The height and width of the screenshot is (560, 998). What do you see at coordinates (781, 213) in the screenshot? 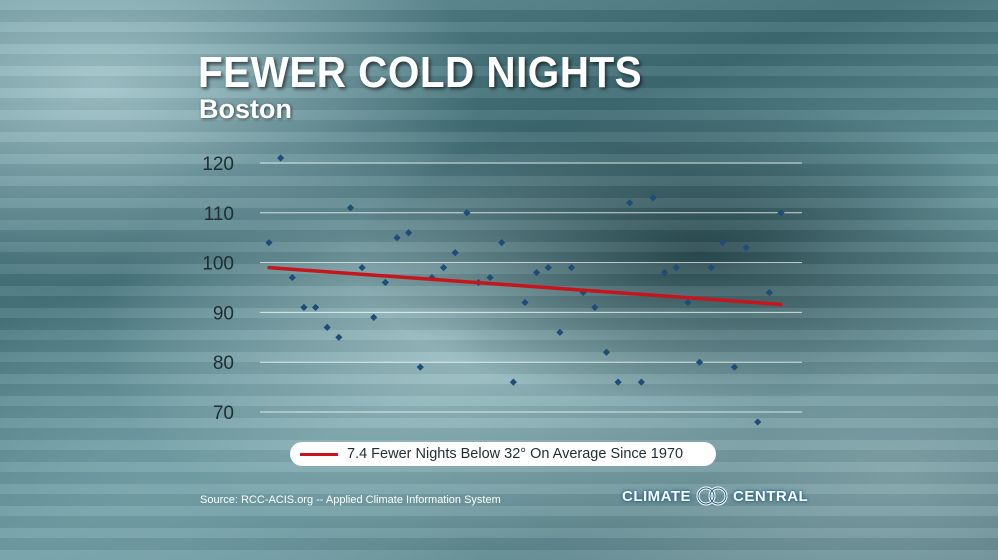
I see `data-point-2014` at bounding box center [781, 213].